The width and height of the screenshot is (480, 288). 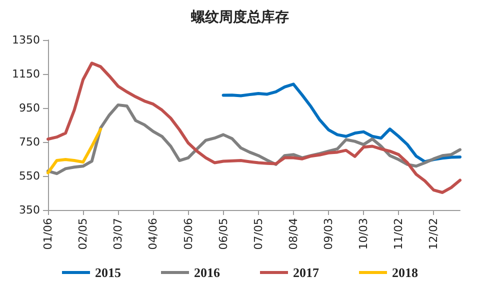 I want to click on y-tick-label: 1350, so click(x=26, y=40).